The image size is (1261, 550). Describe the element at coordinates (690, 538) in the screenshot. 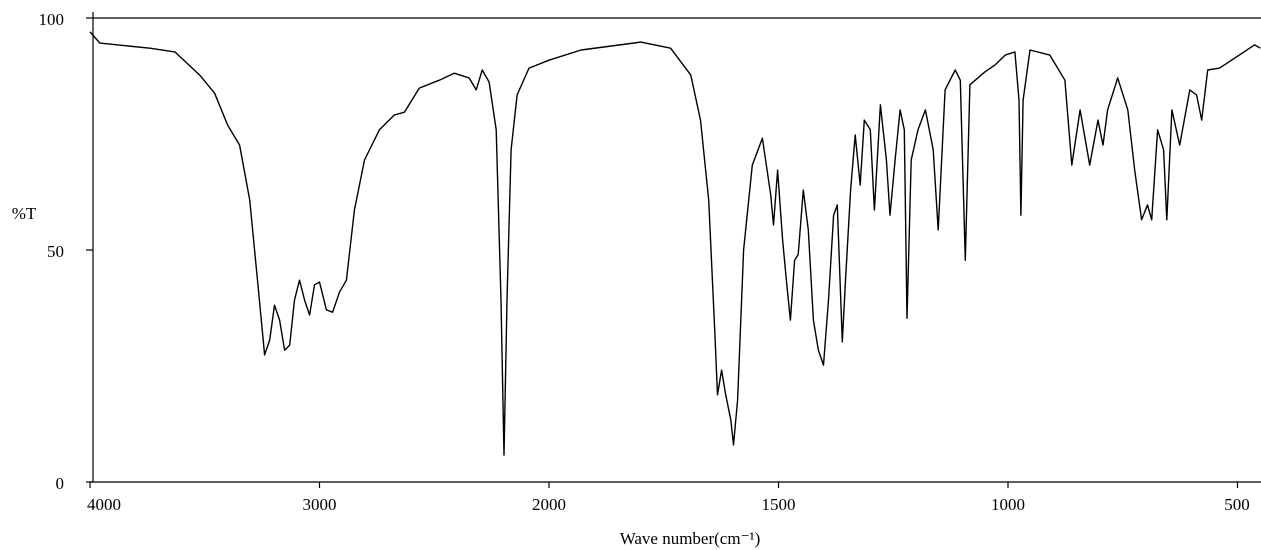

I see `x-axis-label: Wave number(cm⁻¹)` at that location.